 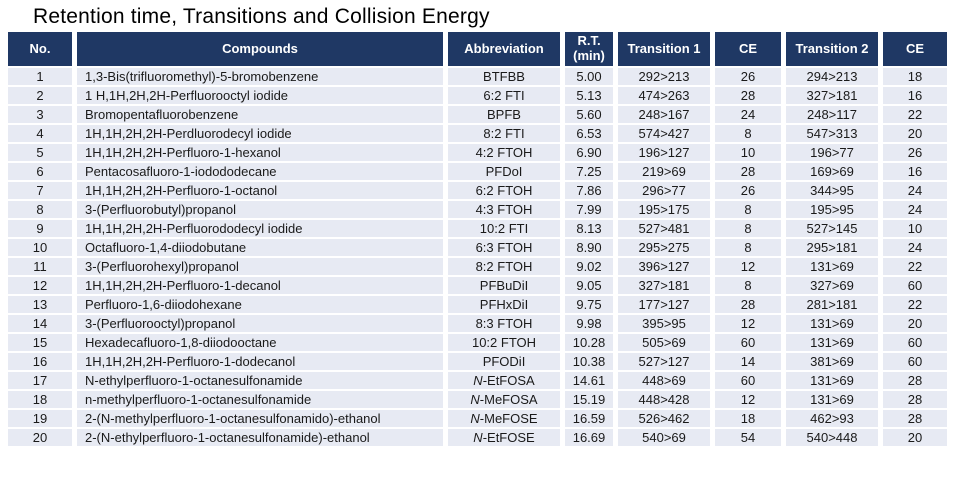 I want to click on cell-compound: N-ethylperfluoro-1-octanesulfonamide, so click(x=260, y=380).